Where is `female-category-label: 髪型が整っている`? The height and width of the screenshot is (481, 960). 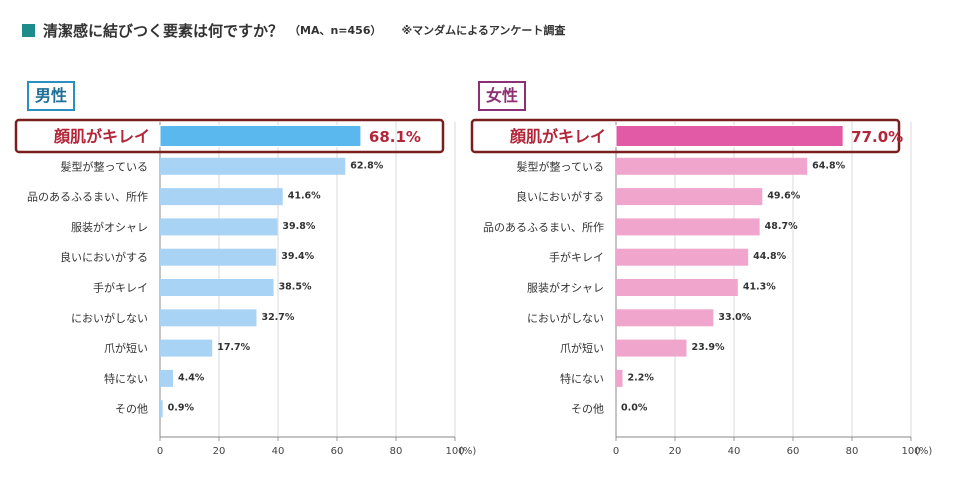
female-category-label: 髪型が整っている is located at coordinates (560, 166).